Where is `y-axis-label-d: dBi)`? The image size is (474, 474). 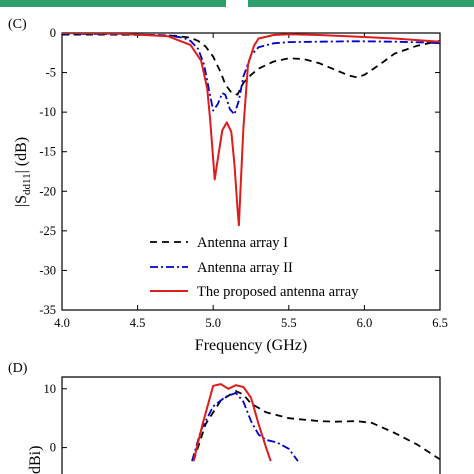
y-axis-label-d: dBi) is located at coordinates (35, 460).